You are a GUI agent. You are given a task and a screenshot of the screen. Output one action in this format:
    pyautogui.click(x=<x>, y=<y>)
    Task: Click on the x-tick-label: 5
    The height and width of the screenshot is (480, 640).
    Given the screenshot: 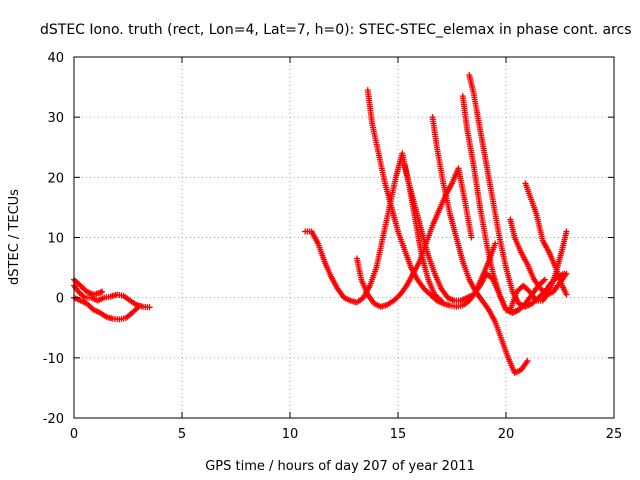 What is the action you would take?
    pyautogui.click(x=182, y=434)
    